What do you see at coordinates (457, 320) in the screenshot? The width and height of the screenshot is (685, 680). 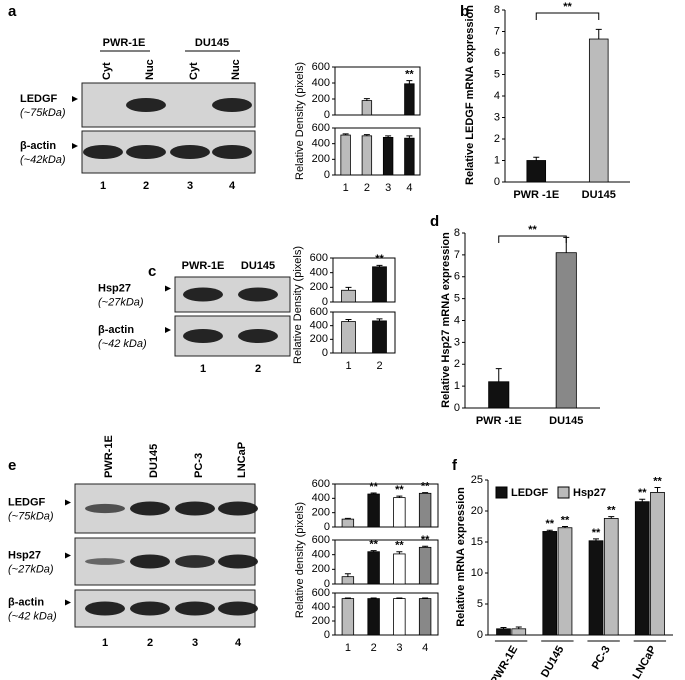 I see `y-tick-label: 4` at bounding box center [457, 320].